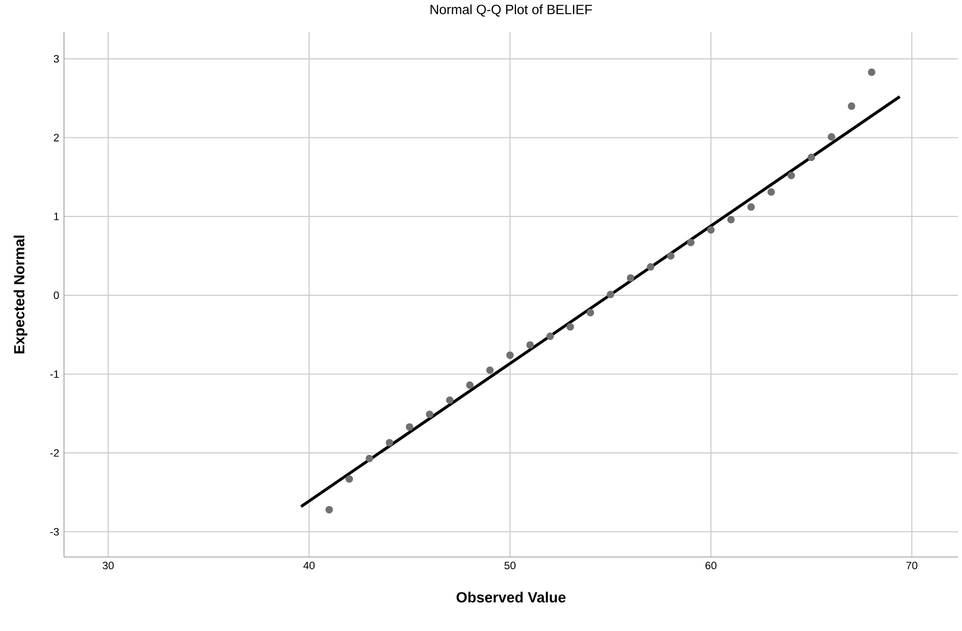  Describe the element at coordinates (108, 566) in the screenshot. I see `x-tick-label: 30` at that location.